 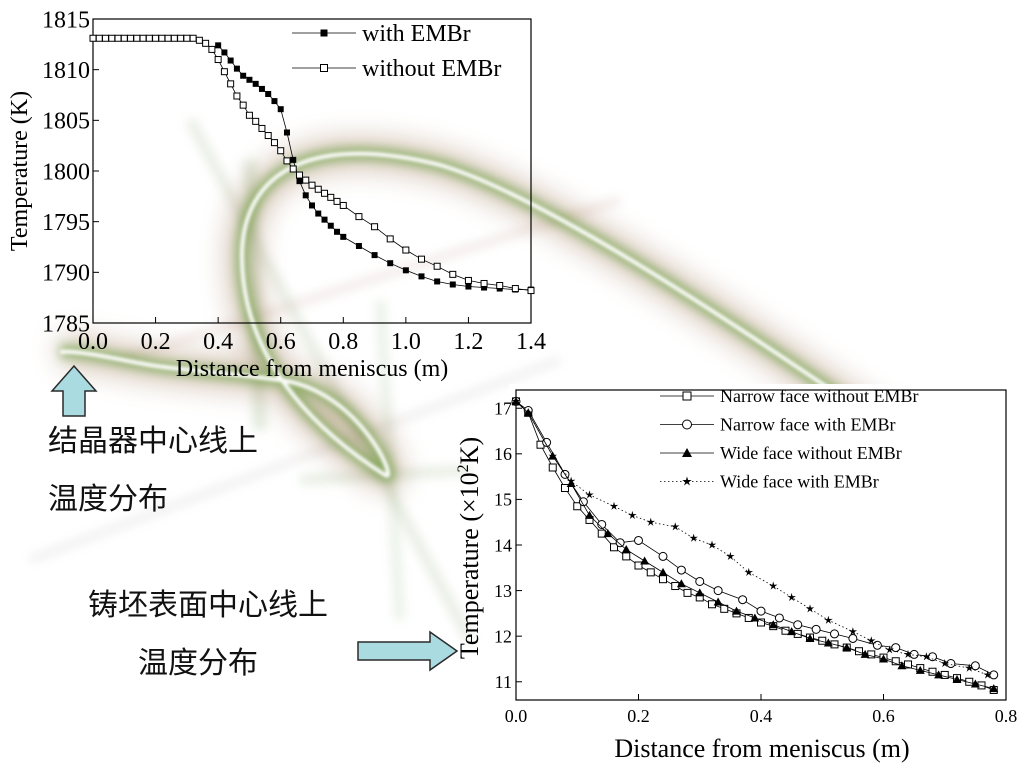 I want to click on c1-x-tick-label: 0.4, so click(x=218, y=342).